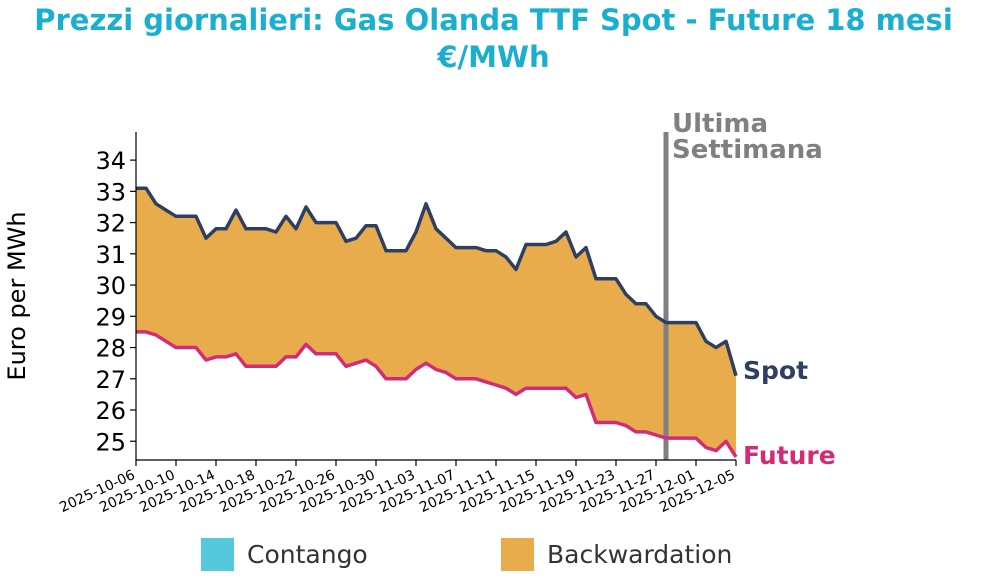 This screenshot has height=586, width=987. Describe the element at coordinates (17, 295) in the screenshot. I see `y-axis-label: Euro per MWh` at that location.